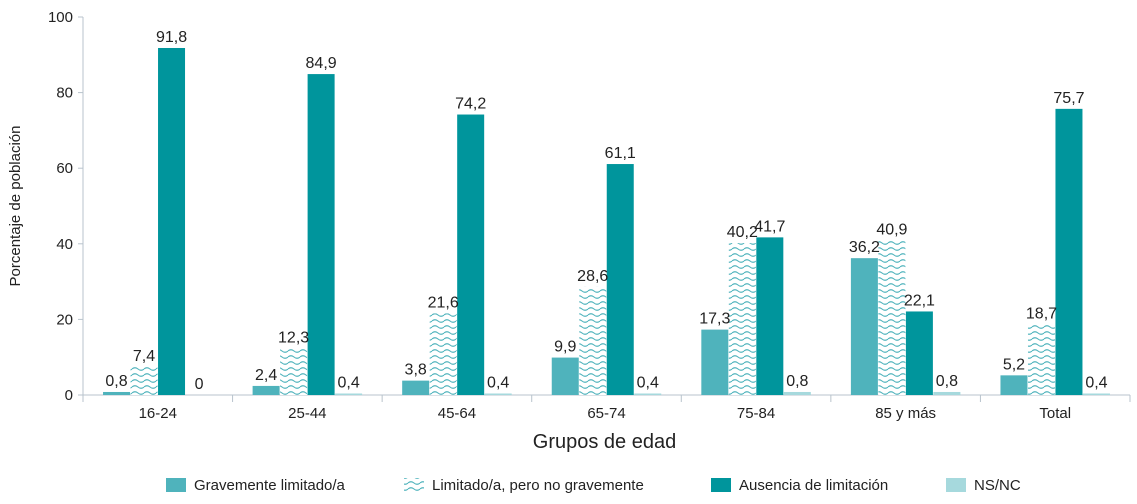 This screenshot has height=504, width=1137. I want to click on bar-value-label: 40,9, so click(891, 229).